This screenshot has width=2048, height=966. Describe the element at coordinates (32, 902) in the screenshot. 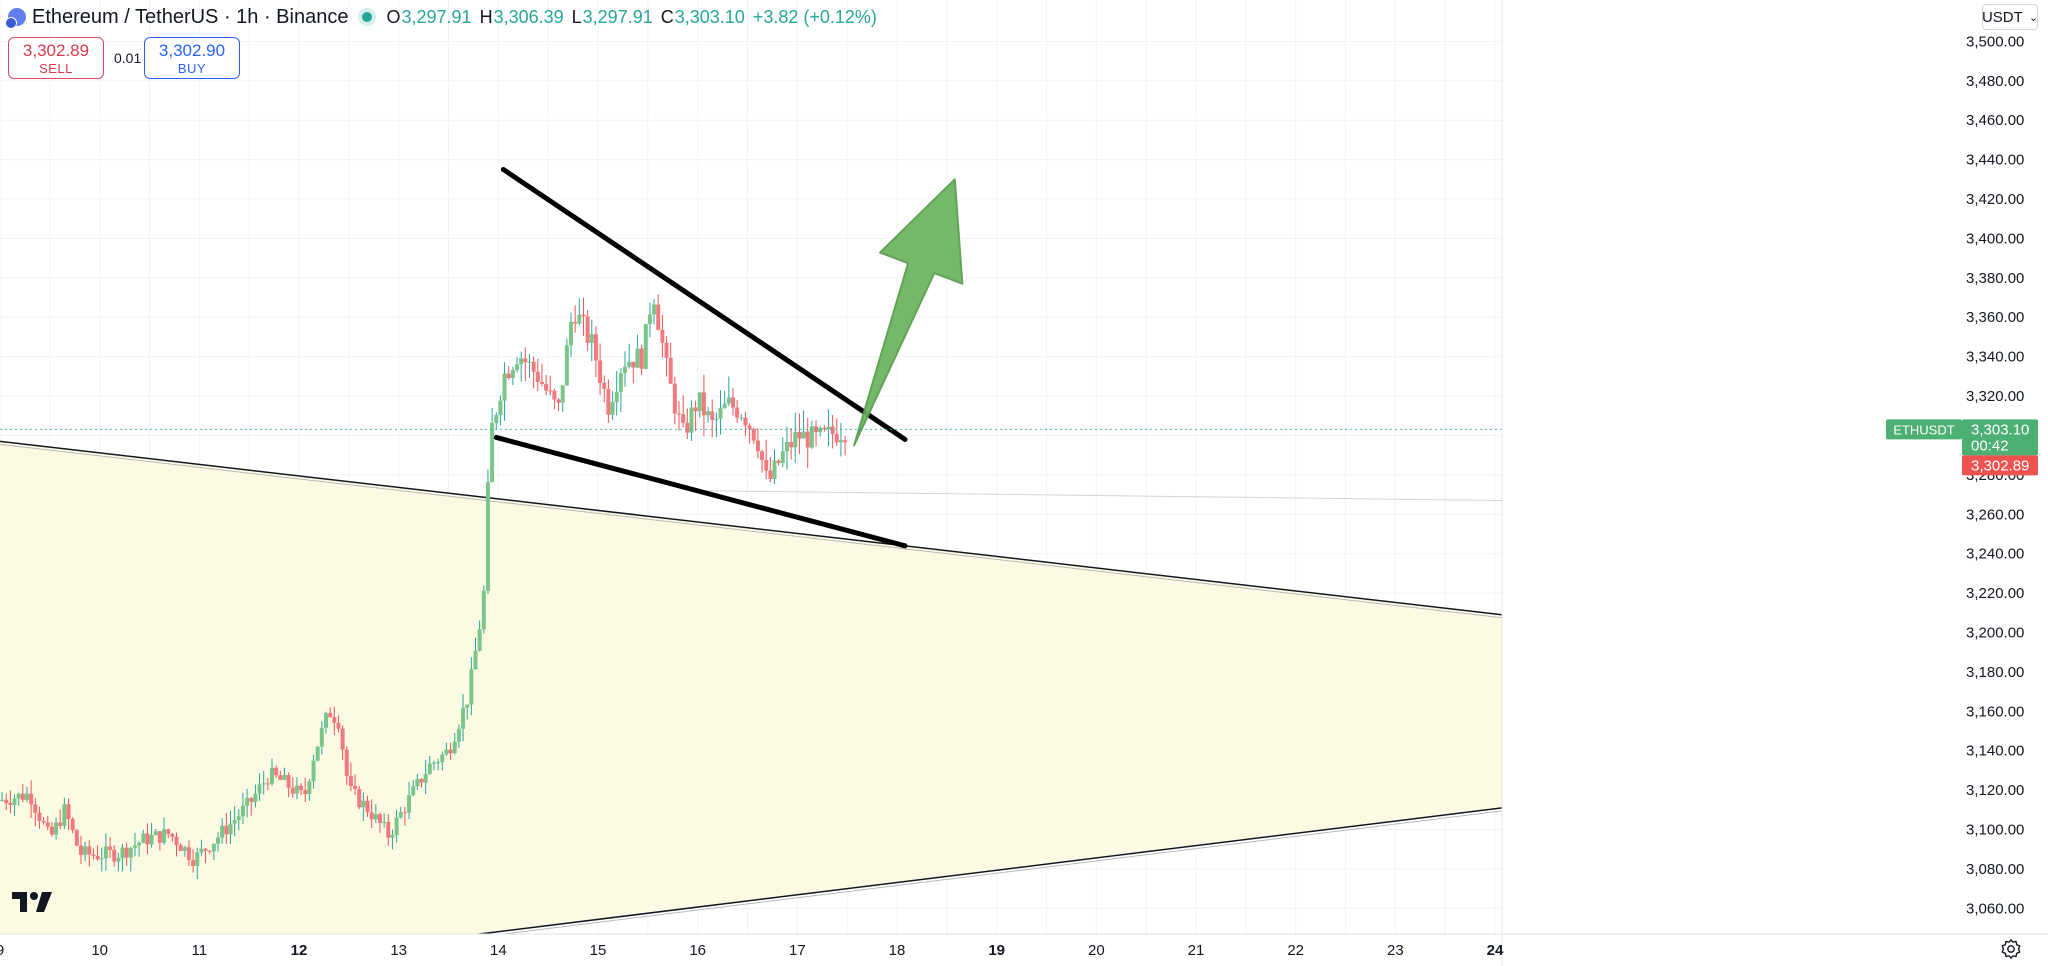

I see `tradingview-logo-icon` at that location.